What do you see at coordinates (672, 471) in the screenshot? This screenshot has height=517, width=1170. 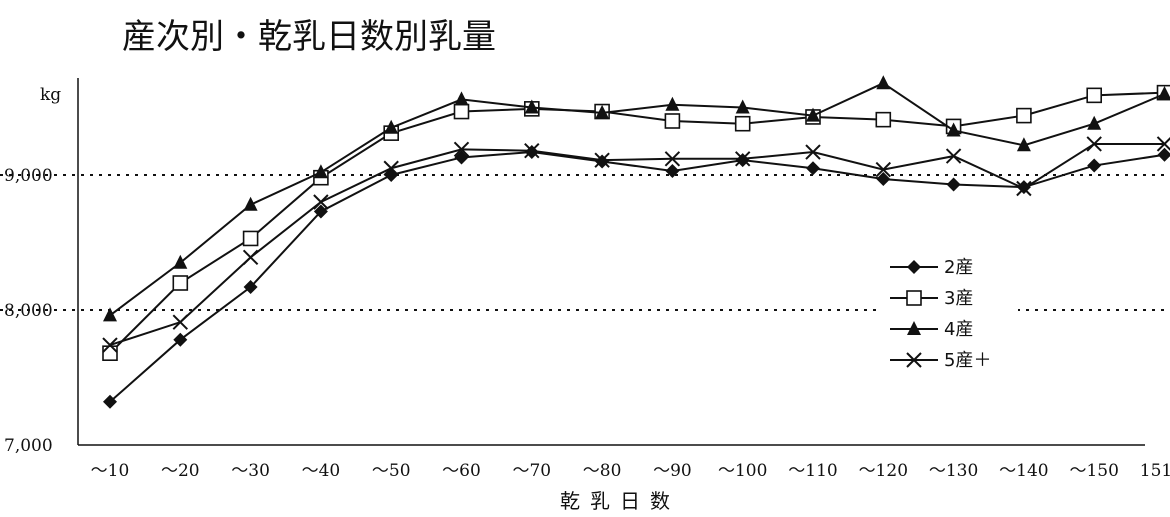 I see `x-tick-label: ～90` at bounding box center [672, 471].